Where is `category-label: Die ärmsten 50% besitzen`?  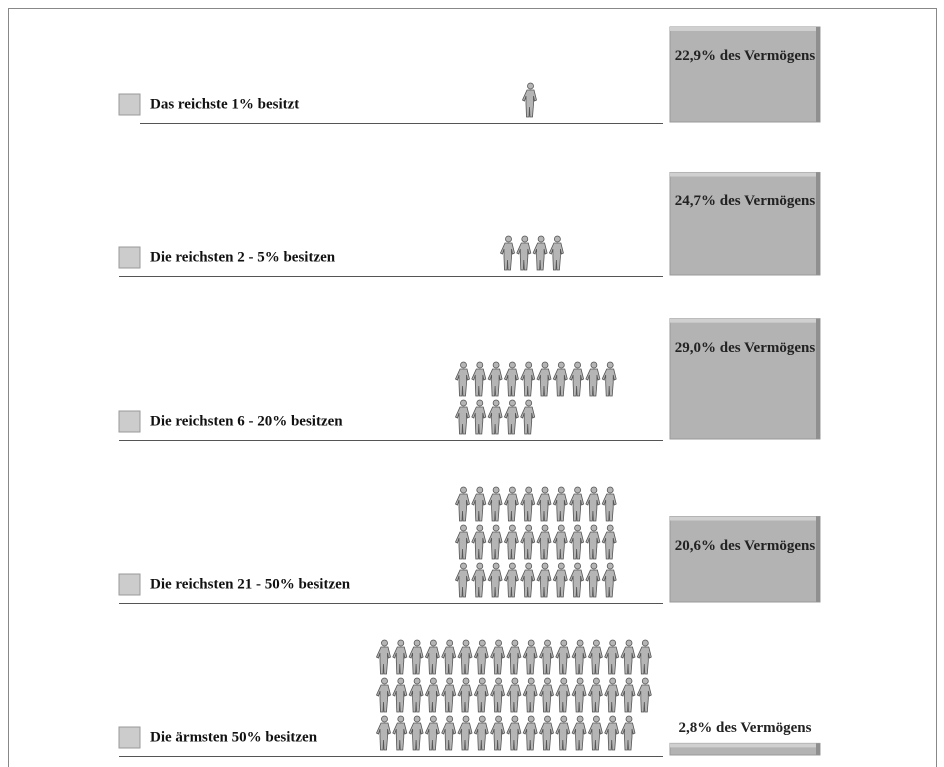 category-label: Die ärmsten 50% besitzen is located at coordinates (234, 737).